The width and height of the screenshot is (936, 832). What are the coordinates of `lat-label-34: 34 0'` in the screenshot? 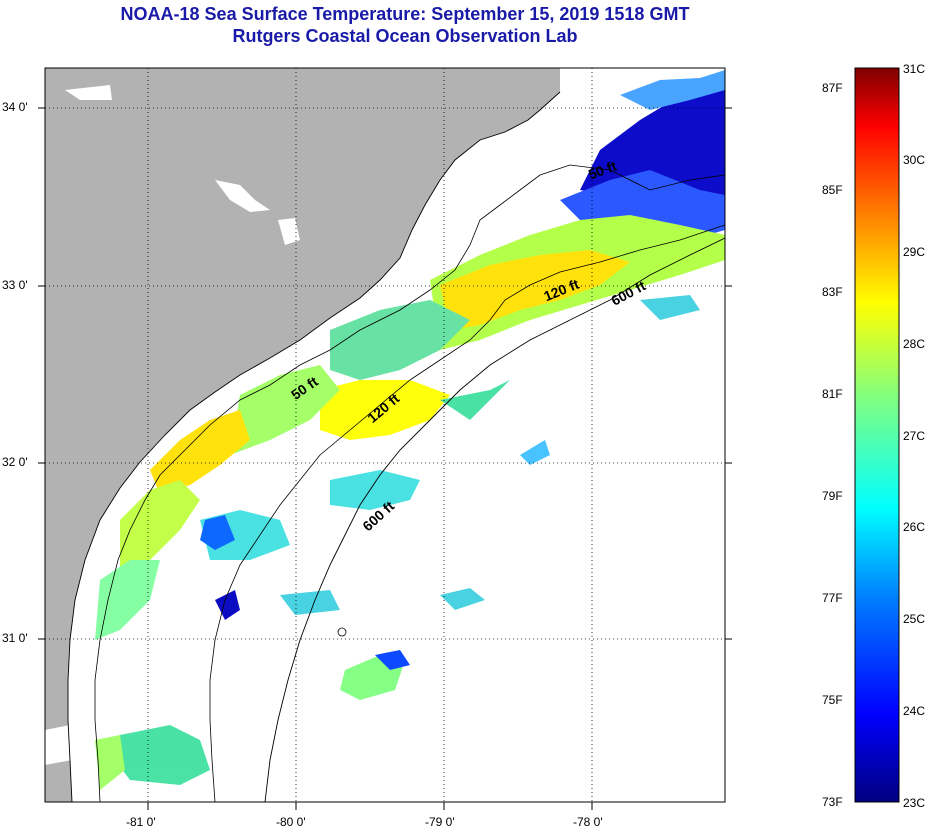 It's located at (15, 107).